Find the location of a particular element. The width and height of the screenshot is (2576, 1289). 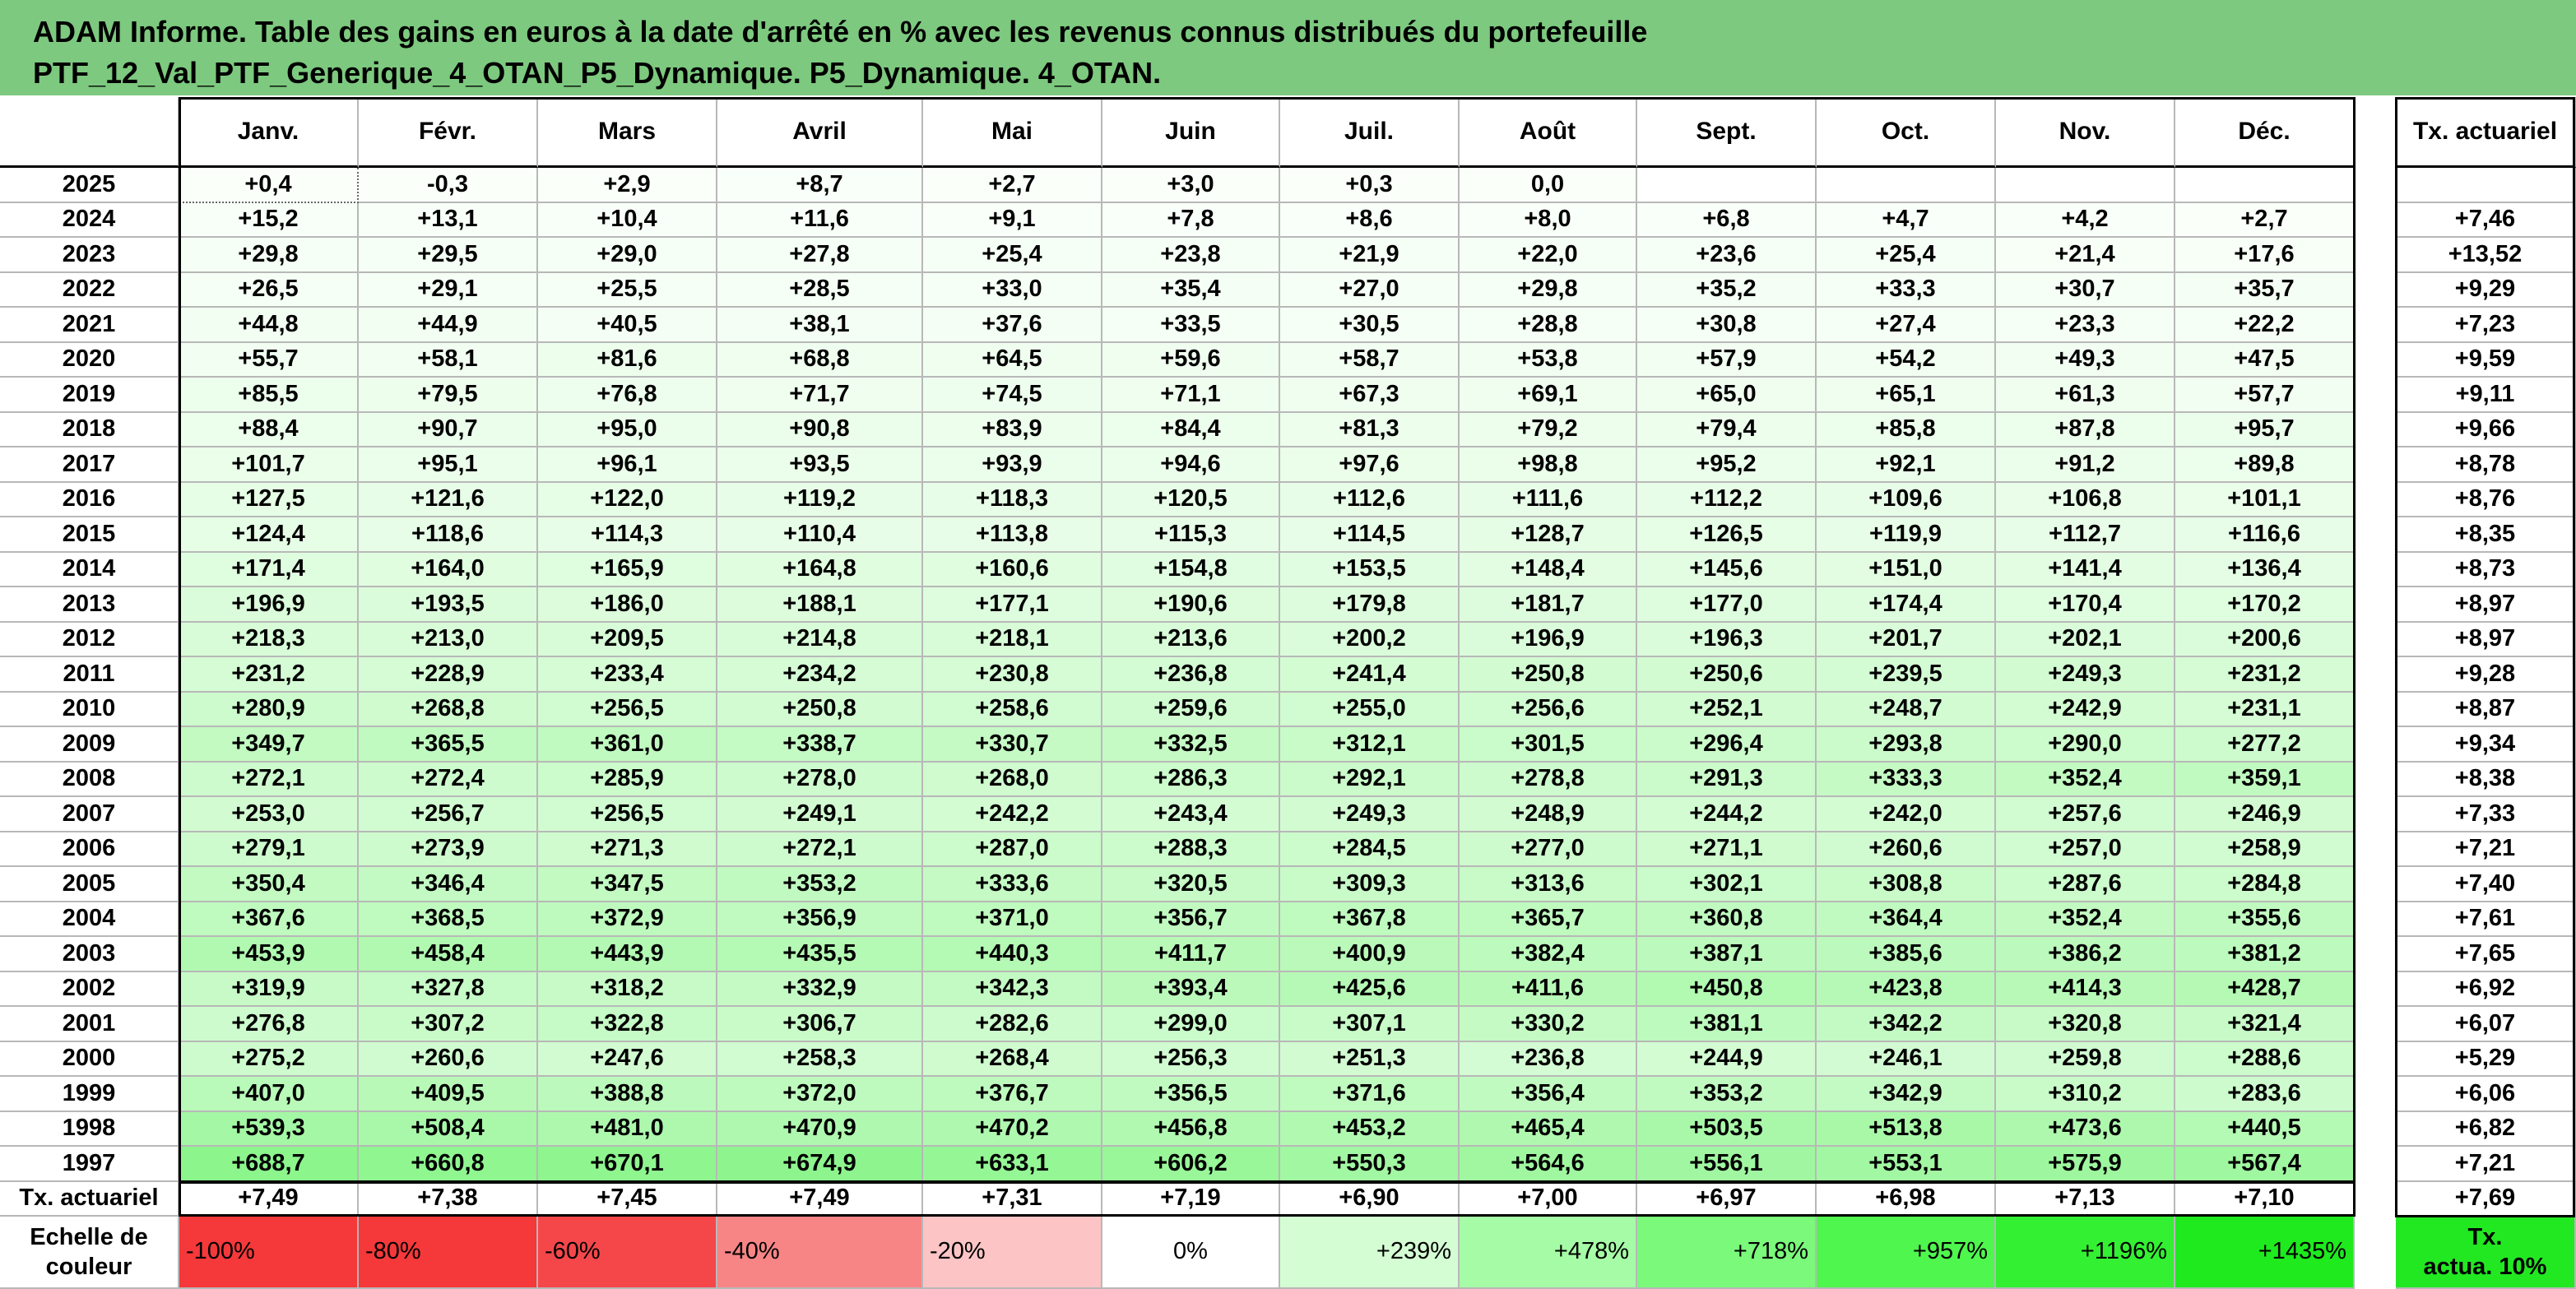

gain-cell: +27,8 is located at coordinates (820, 255).